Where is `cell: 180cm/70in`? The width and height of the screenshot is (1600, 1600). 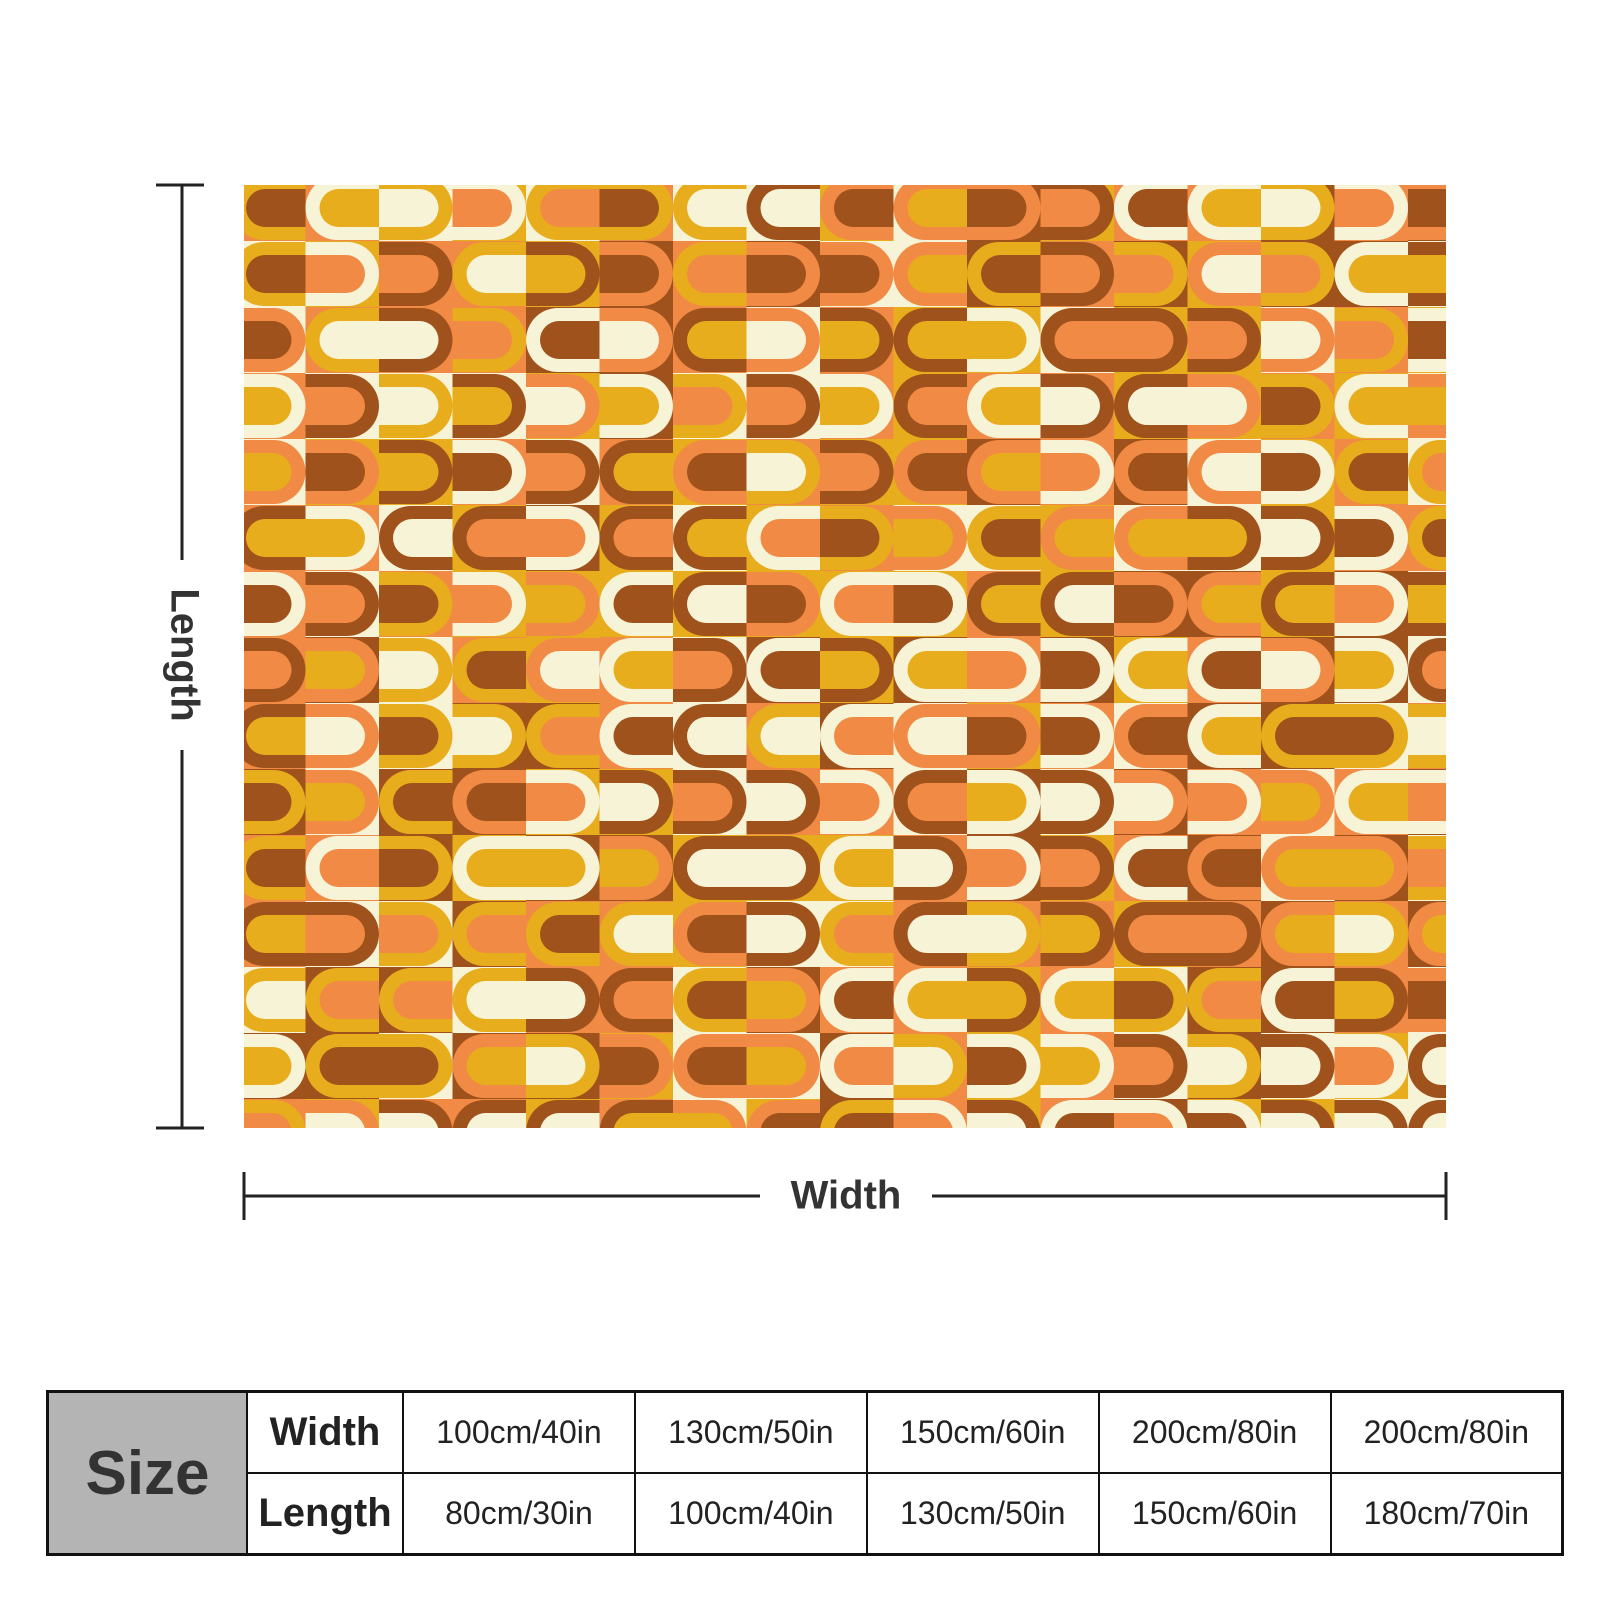
cell: 180cm/70in is located at coordinates (1446, 1514).